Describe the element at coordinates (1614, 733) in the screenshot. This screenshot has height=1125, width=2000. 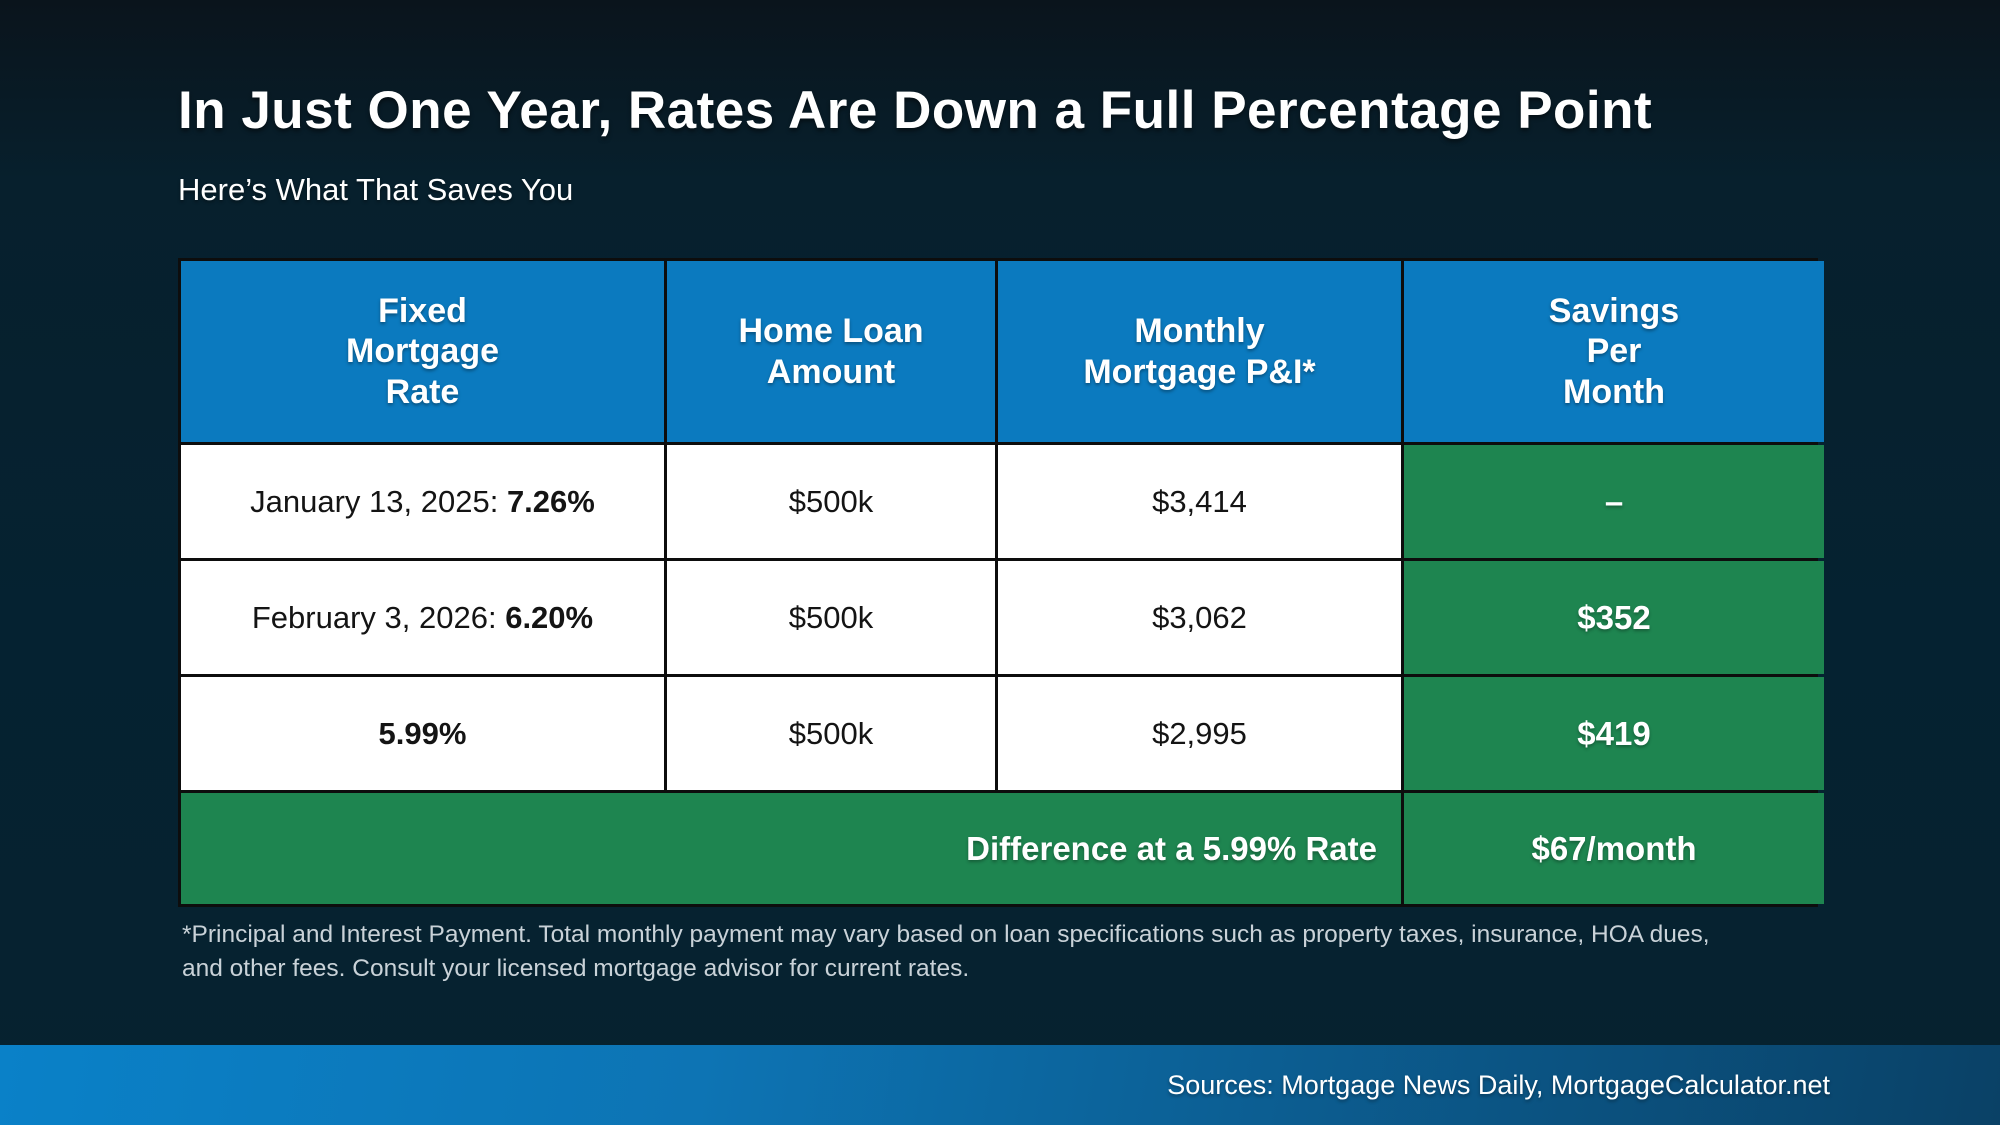
I see `savings-cell-row3: $419` at that location.